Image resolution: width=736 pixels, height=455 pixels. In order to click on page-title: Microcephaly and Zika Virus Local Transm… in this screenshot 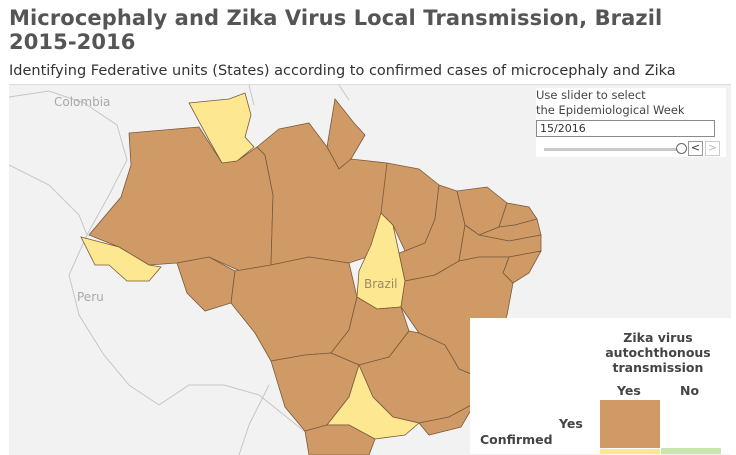, I will do `click(336, 30)`.